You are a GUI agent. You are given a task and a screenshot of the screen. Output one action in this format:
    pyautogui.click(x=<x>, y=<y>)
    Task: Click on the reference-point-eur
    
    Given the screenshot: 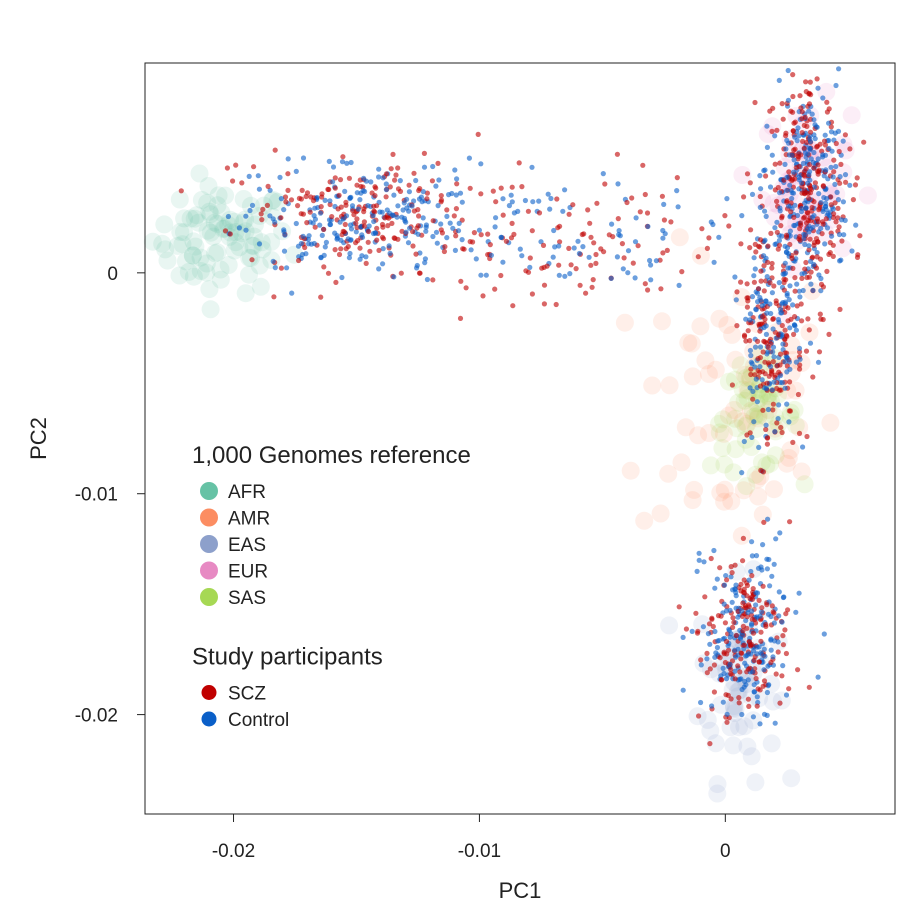 What is the action you would take?
    pyautogui.click(x=826, y=91)
    